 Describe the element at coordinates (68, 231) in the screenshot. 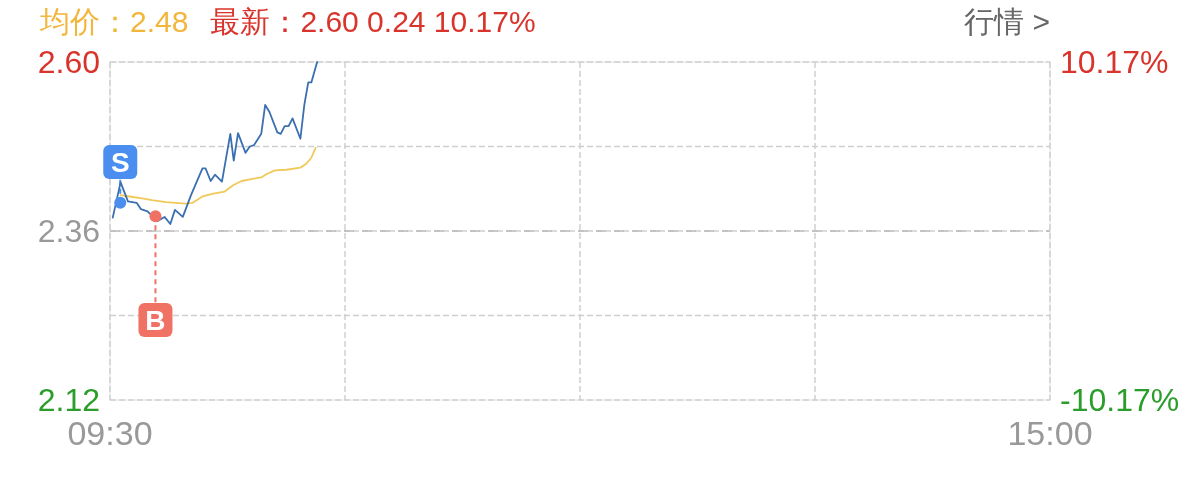

I see `y-tick-label: 2.36` at that location.